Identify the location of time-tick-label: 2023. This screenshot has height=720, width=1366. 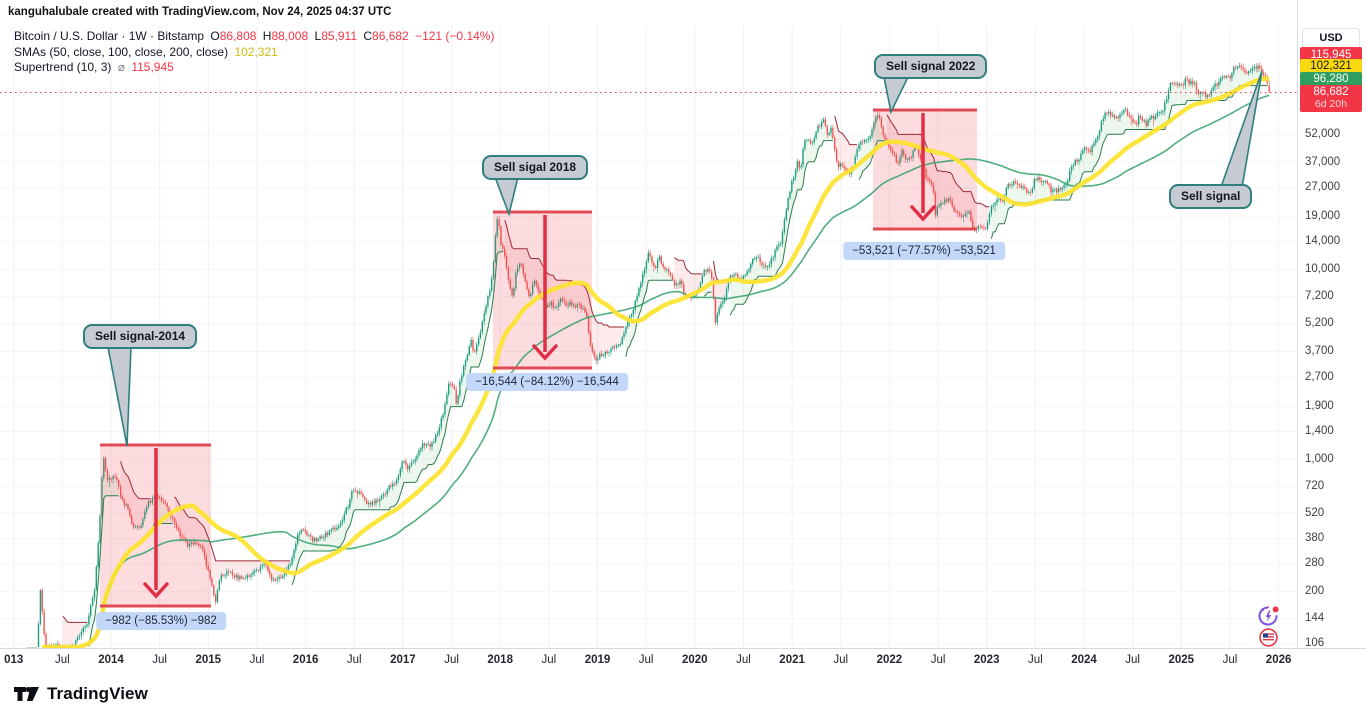
(986, 660).